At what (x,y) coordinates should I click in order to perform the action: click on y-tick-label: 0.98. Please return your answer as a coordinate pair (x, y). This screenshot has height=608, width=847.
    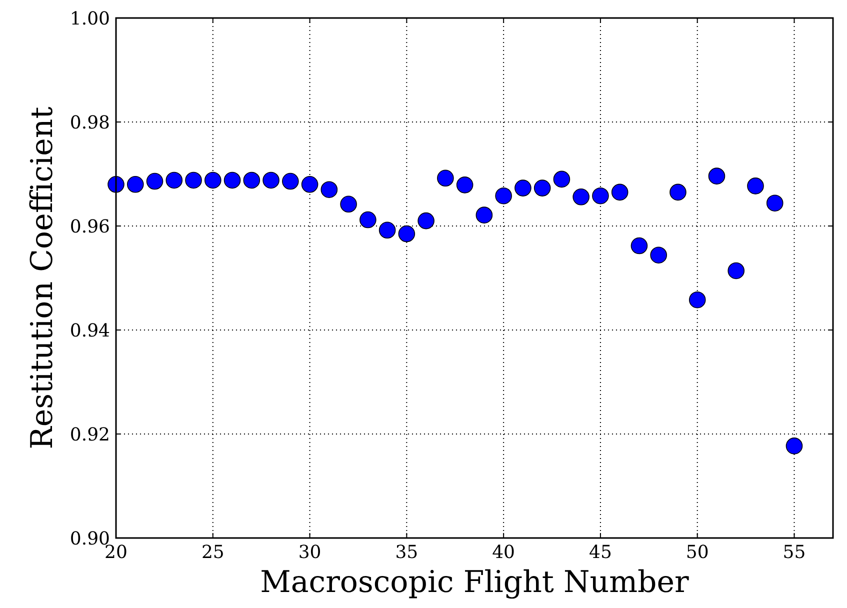
    Looking at the image, I should click on (90, 123).